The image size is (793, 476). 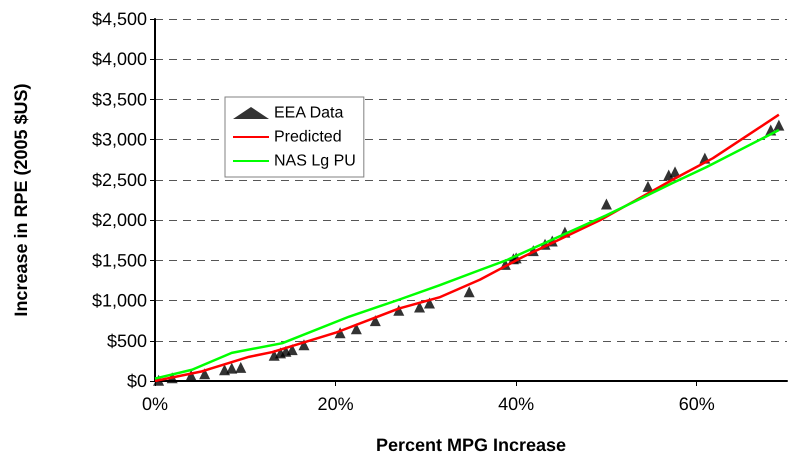 I want to click on x-tick-label: 40%, so click(x=516, y=404).